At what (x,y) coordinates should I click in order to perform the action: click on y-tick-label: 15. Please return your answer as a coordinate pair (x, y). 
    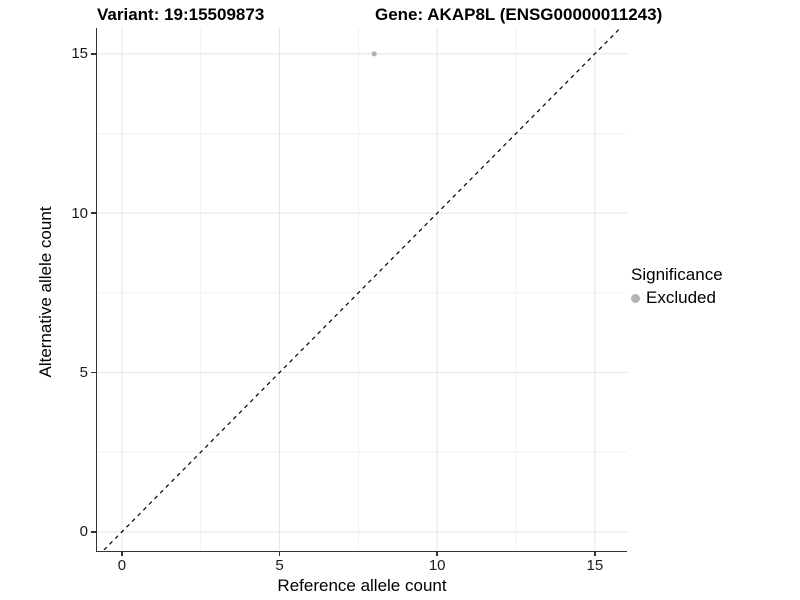
    Looking at the image, I should click on (79, 54).